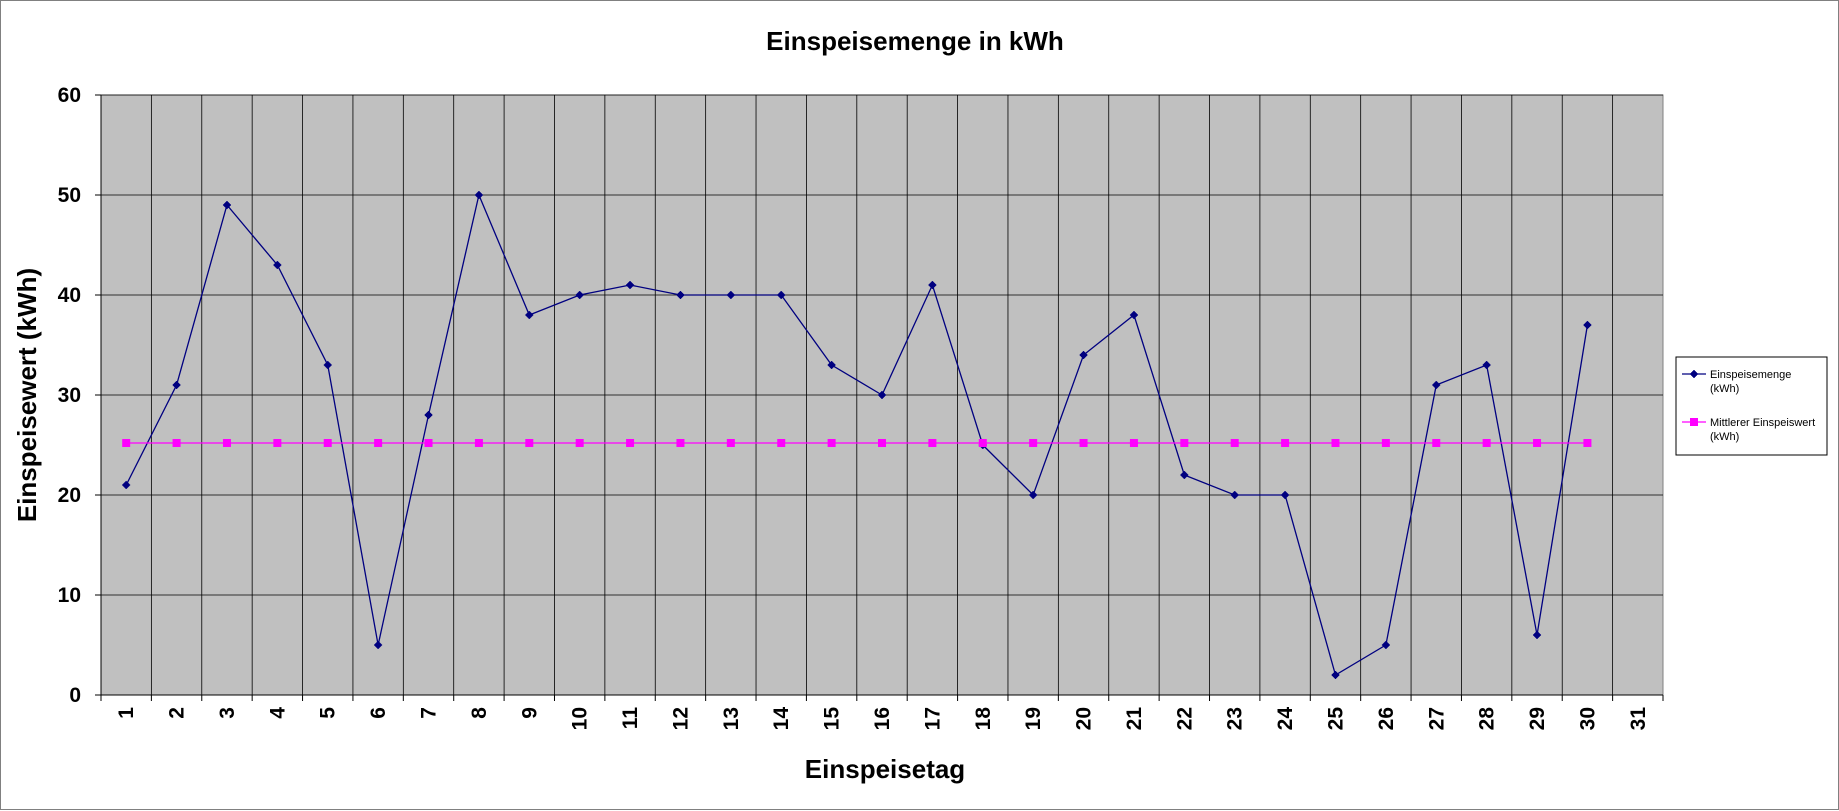  What do you see at coordinates (885, 769) in the screenshot?
I see `x-axis-title: Einspeisetag` at bounding box center [885, 769].